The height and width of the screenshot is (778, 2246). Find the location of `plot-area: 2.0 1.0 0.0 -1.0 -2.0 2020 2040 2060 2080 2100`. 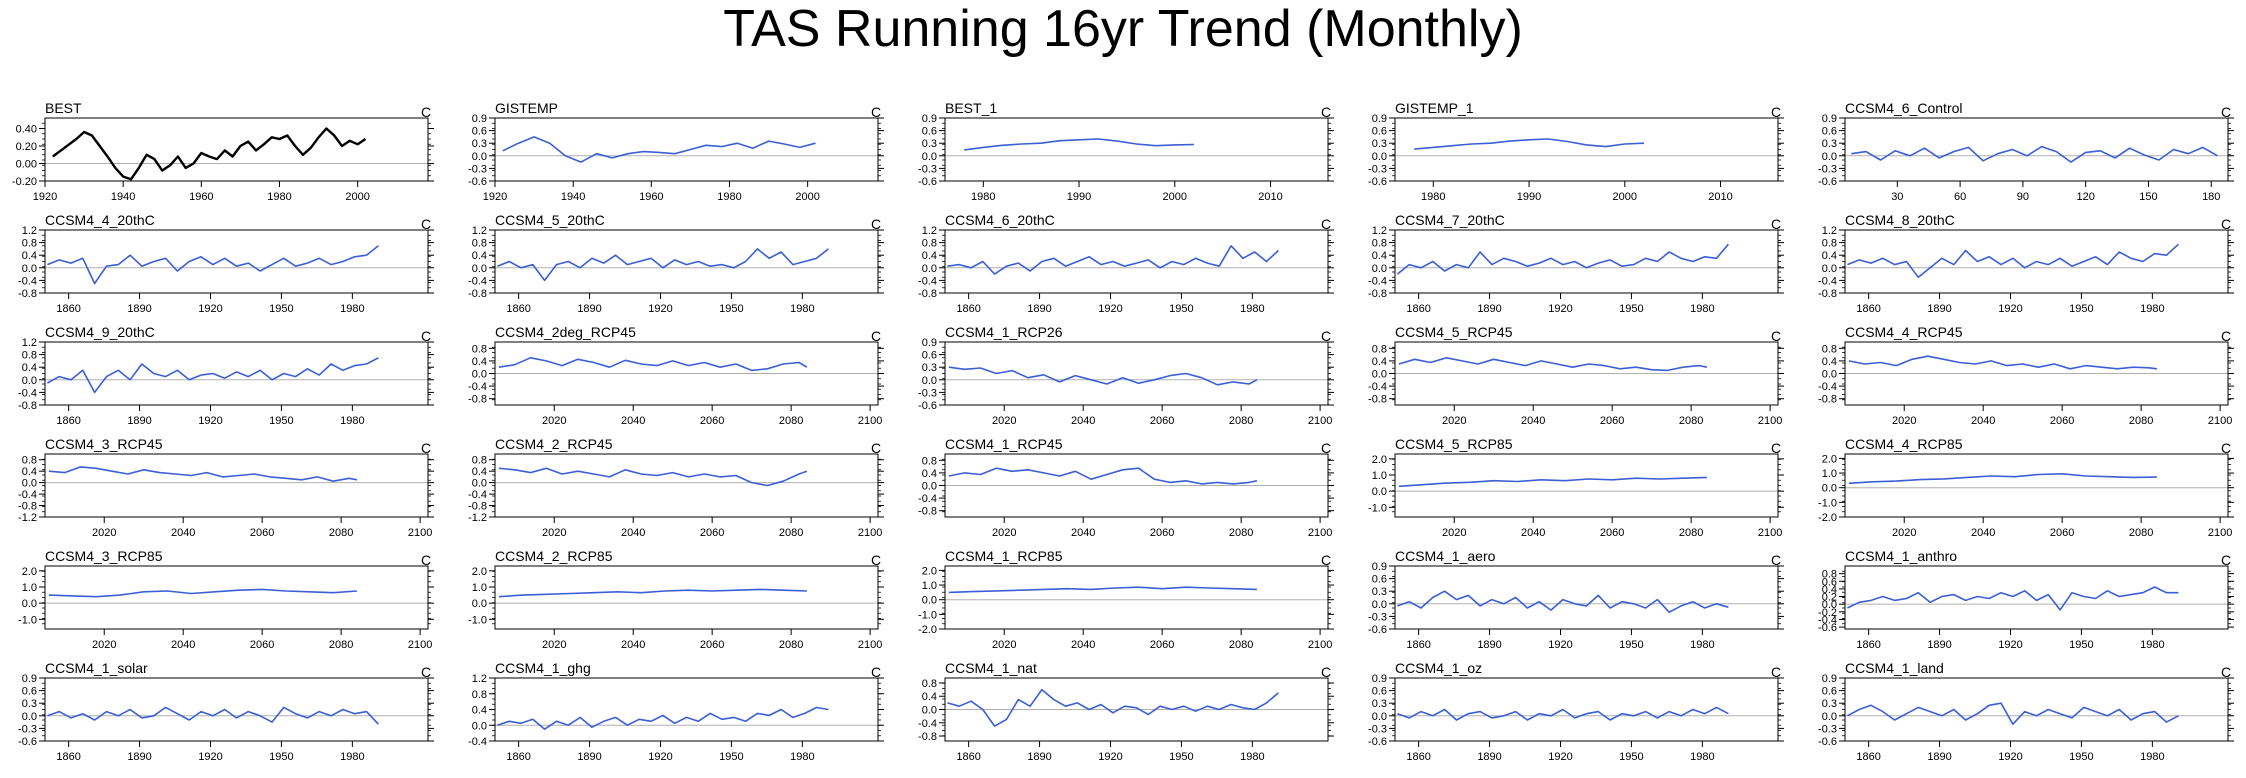

plot-area: 2.0 1.0 0.0 -1.0 -2.0 2020 2040 2060 2080 2100 is located at coordinates (1126, 608).